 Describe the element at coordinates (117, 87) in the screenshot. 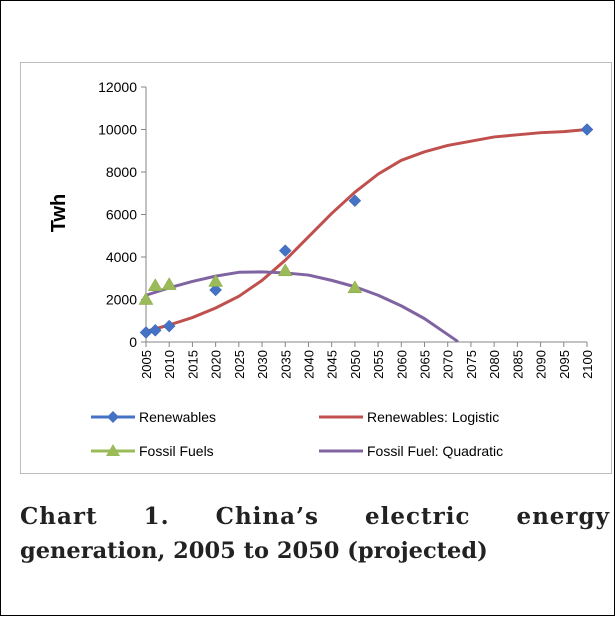

I see `y-tick-label: 12000` at that location.